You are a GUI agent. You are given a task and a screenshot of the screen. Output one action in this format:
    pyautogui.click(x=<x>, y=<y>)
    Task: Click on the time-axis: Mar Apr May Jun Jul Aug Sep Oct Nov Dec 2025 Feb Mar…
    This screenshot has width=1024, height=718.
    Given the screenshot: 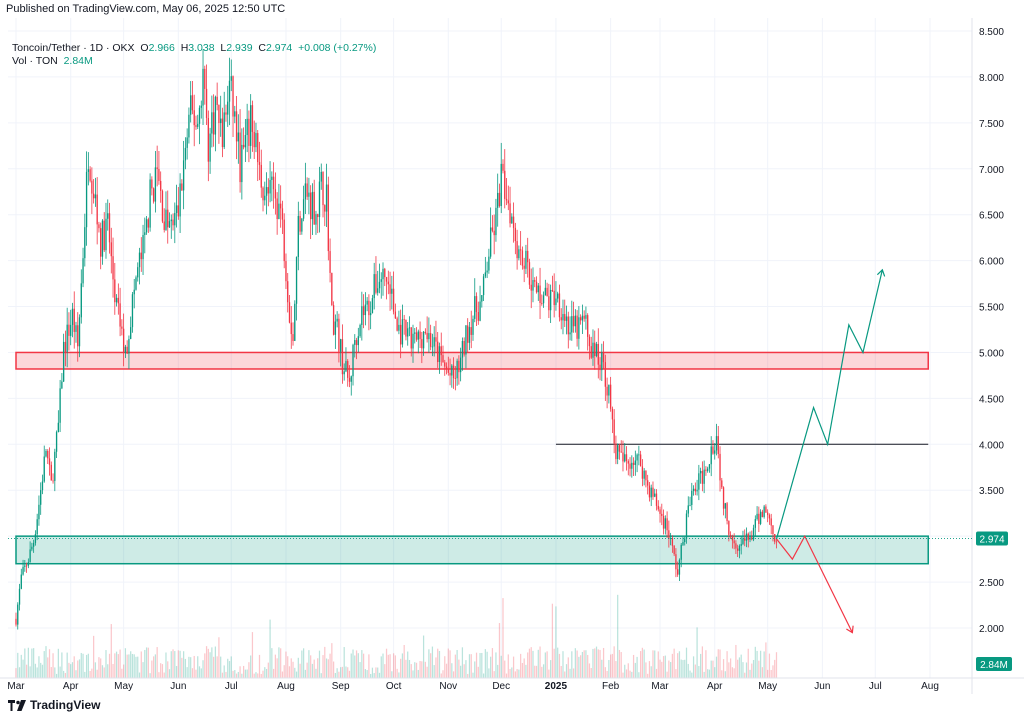 What is the action you would take?
    pyautogui.click(x=473, y=686)
    